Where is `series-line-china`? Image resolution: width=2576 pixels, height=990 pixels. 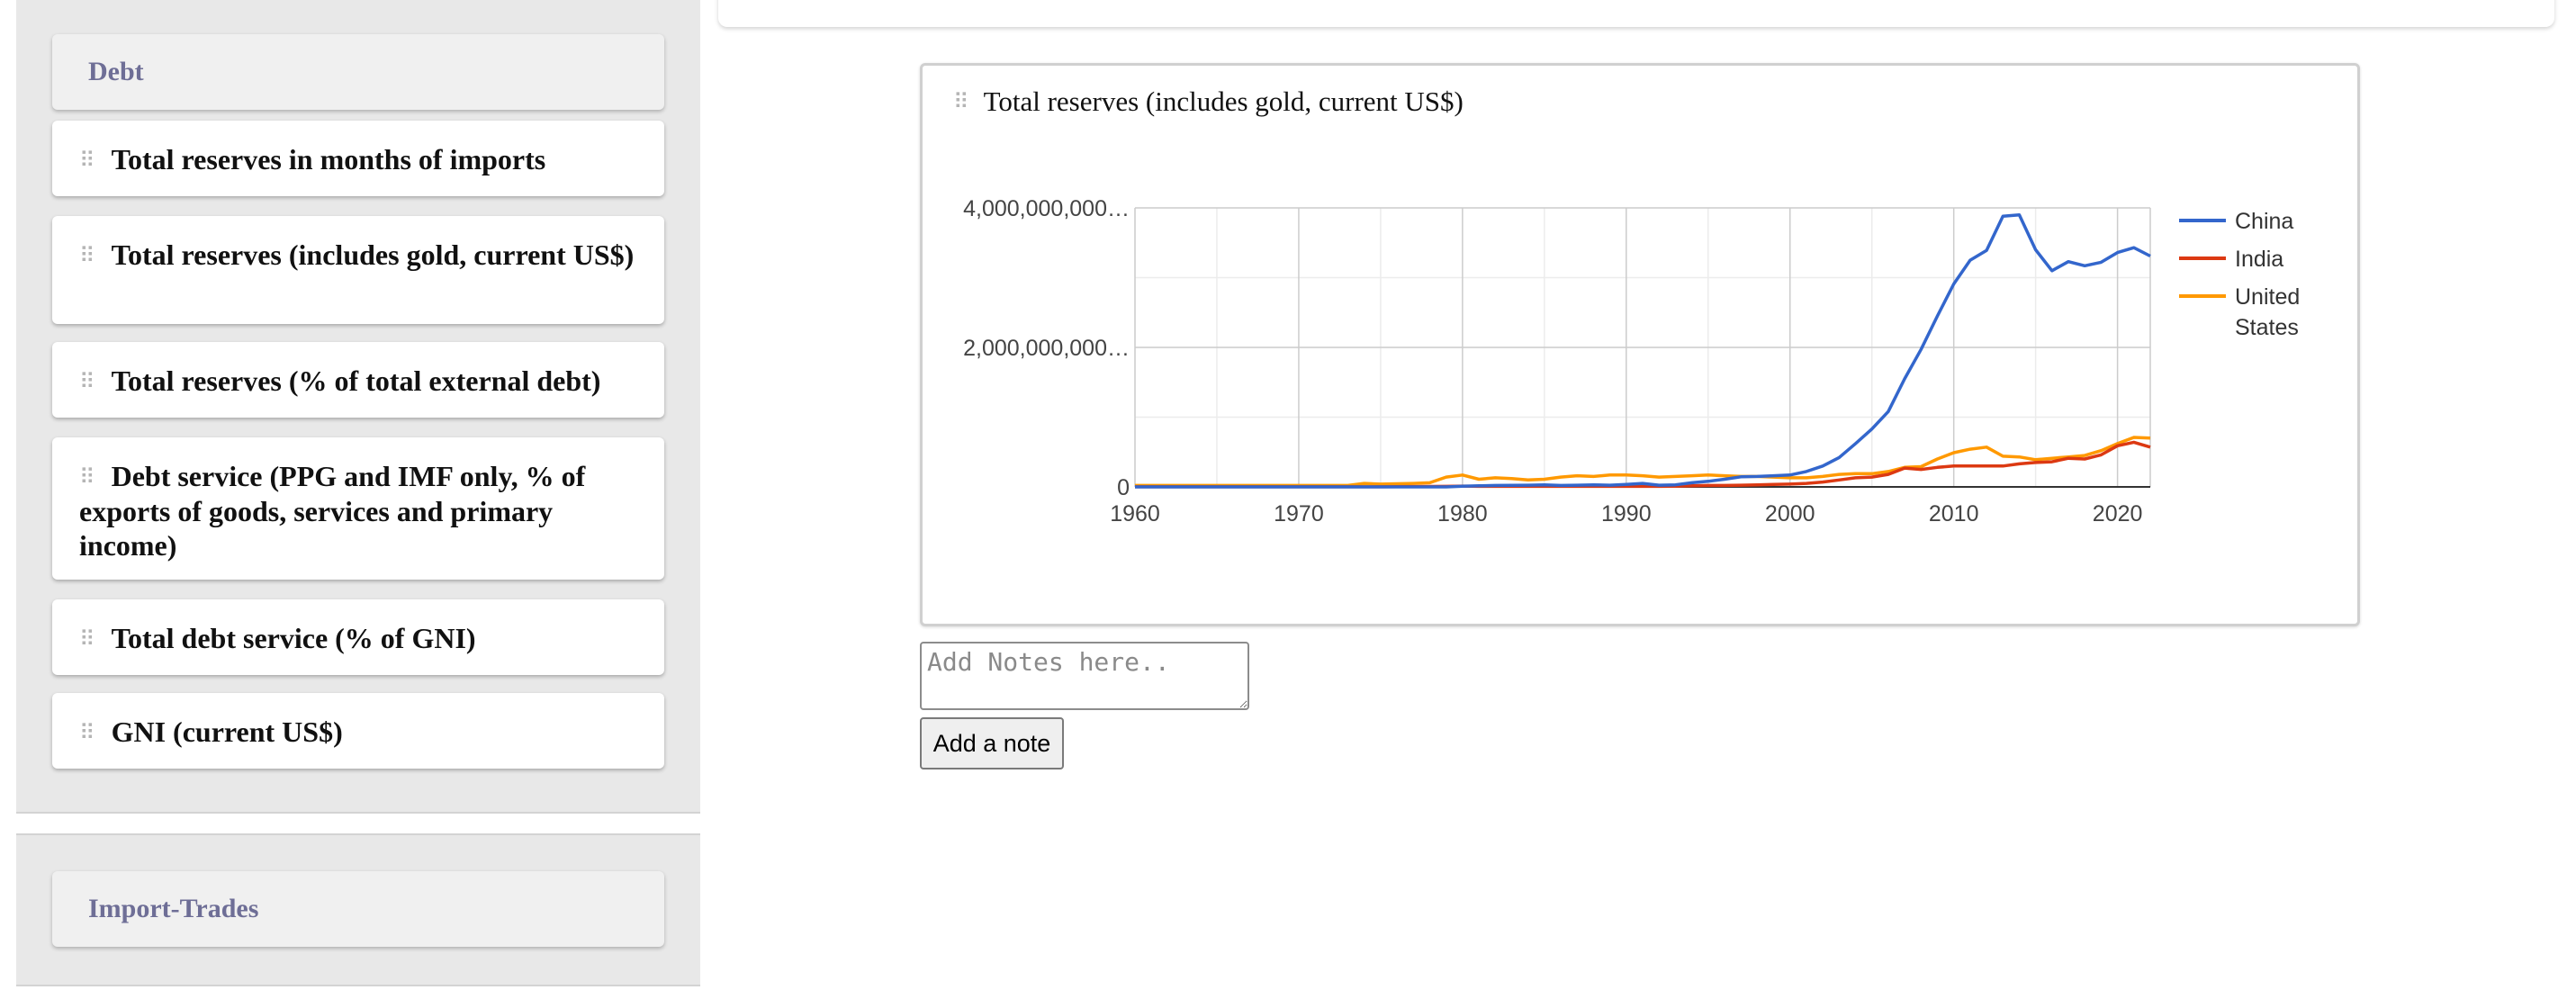 series-line-china is located at coordinates (1643, 351).